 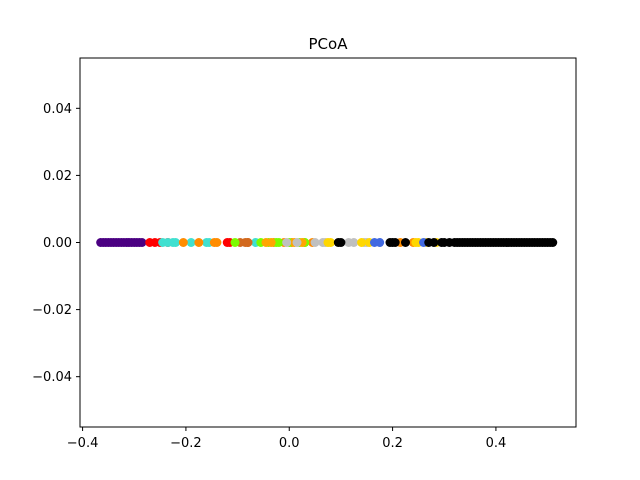 I want to click on y-axis-ticks: 0.04 0.02 0.00 −0.02 −0.04, so click(x=56, y=243).